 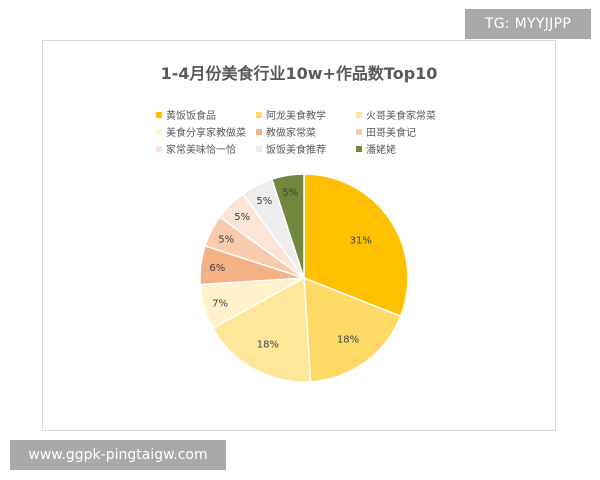 I want to click on legend-item: 黄饭饭食品, so click(x=186, y=114).